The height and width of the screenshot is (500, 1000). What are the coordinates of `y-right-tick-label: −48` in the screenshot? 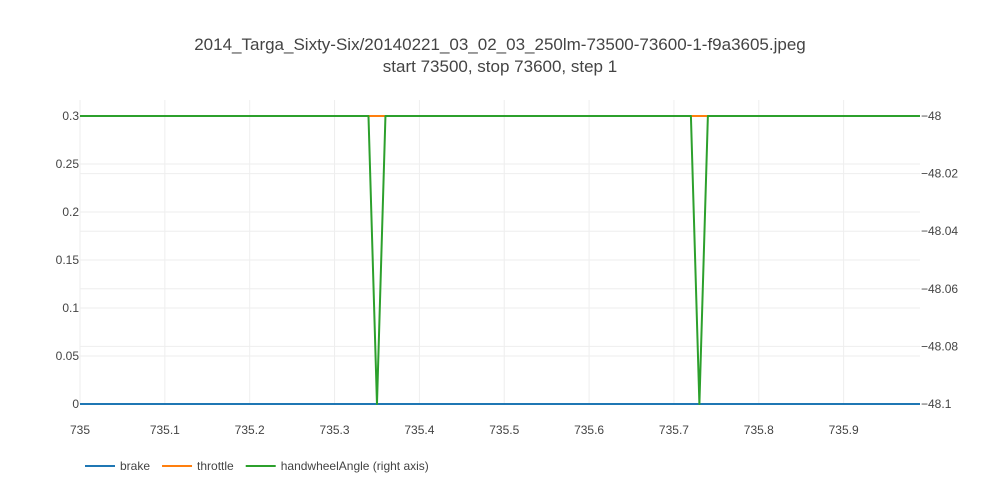 It's located at (931, 116).